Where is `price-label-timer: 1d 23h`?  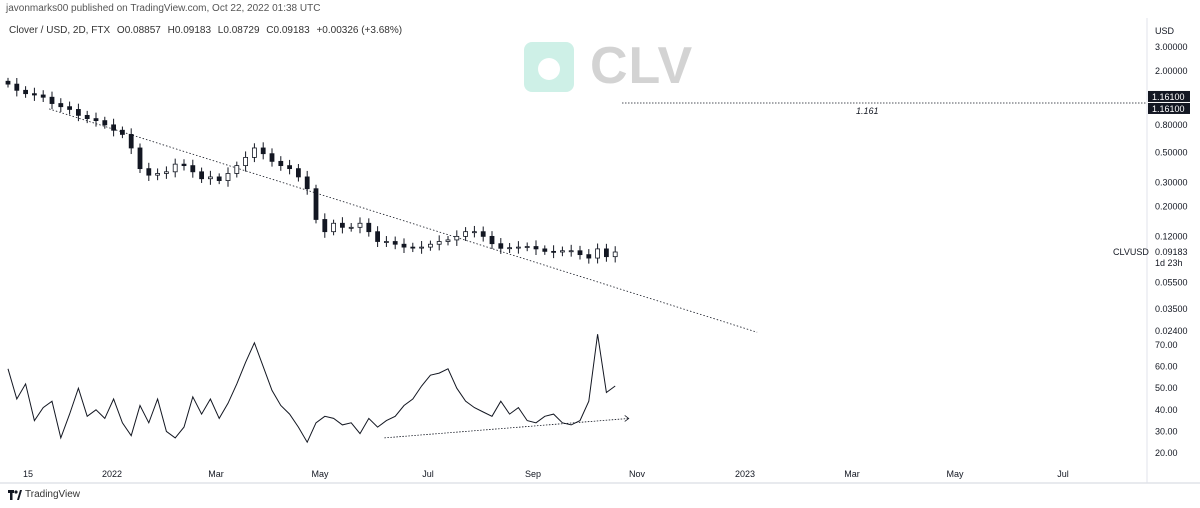 price-label-timer: 1d 23h is located at coordinates (1169, 263).